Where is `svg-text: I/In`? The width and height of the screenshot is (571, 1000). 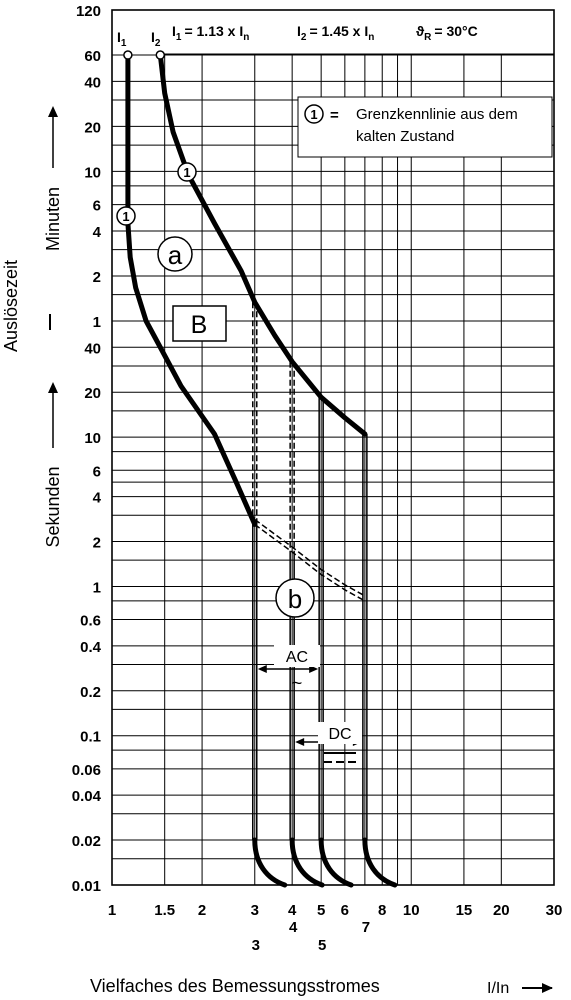 svg-text: I/In is located at coordinates (498, 988).